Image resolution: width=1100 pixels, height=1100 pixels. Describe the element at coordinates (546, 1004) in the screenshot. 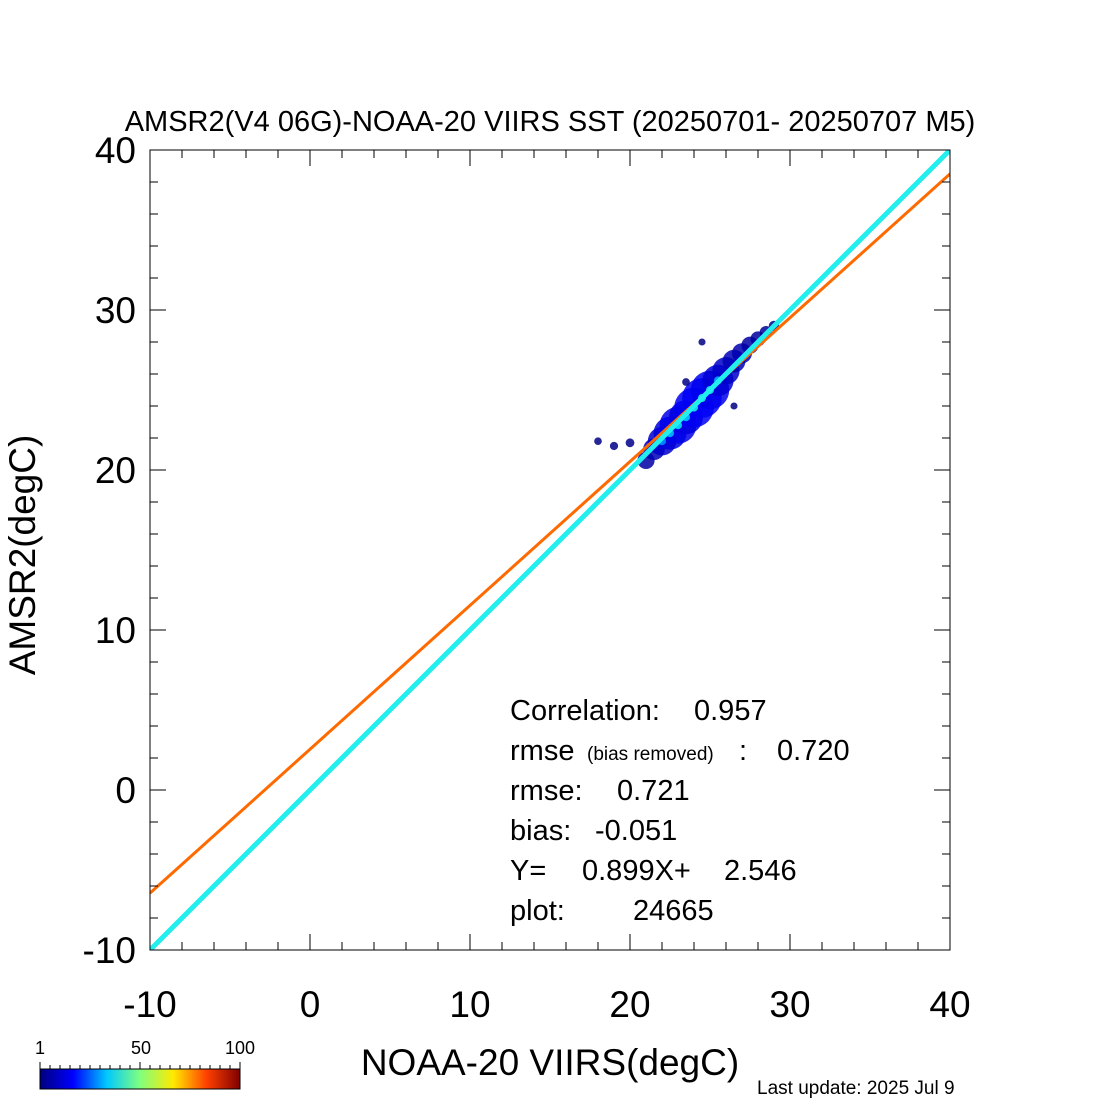

I see `x-tick-labels: -10 0 10 20 30 40` at that location.